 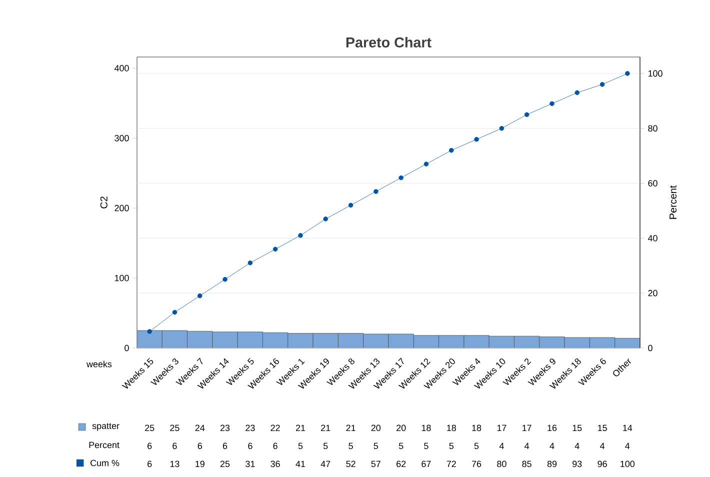 I want to click on data-label: 16, so click(x=552, y=428).